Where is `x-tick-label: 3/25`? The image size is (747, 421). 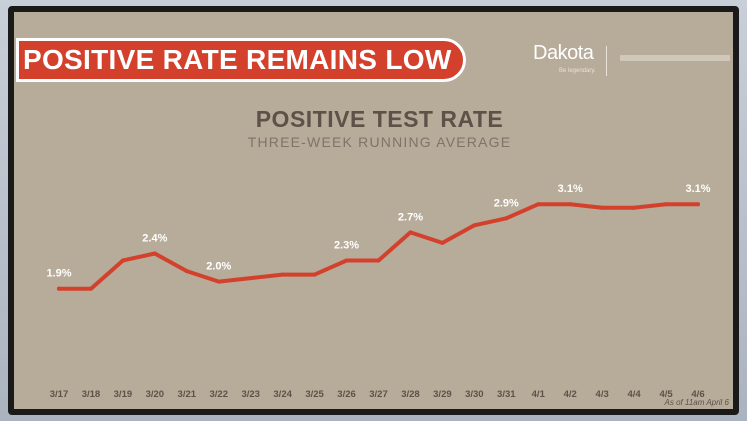 x-tick-label: 3/25 is located at coordinates (314, 394).